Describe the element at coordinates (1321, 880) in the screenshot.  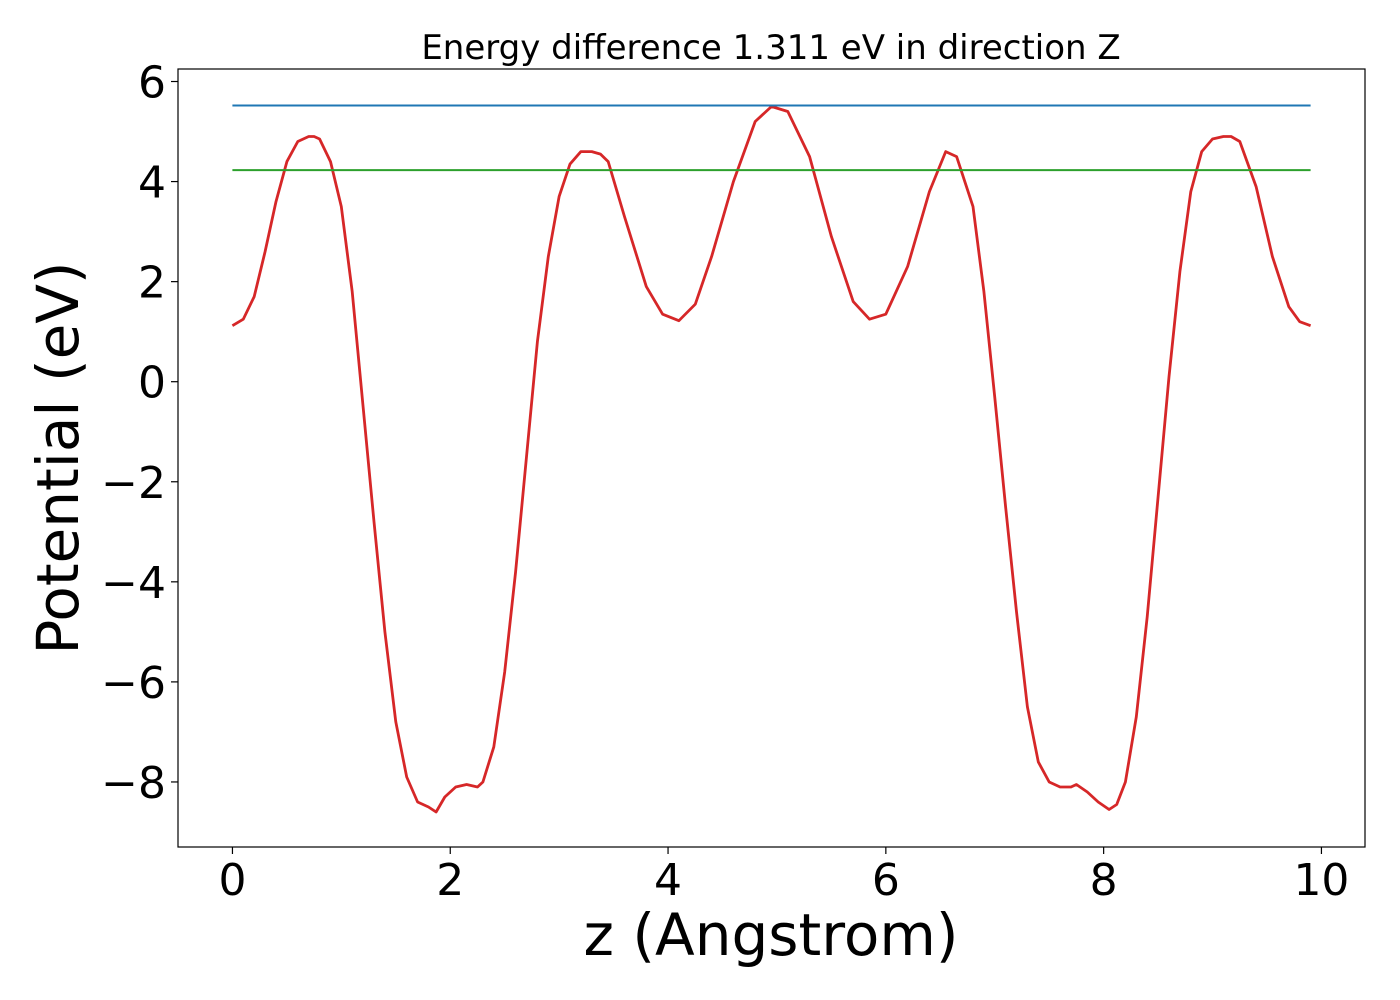
I see `x-tick-label: 10` at that location.